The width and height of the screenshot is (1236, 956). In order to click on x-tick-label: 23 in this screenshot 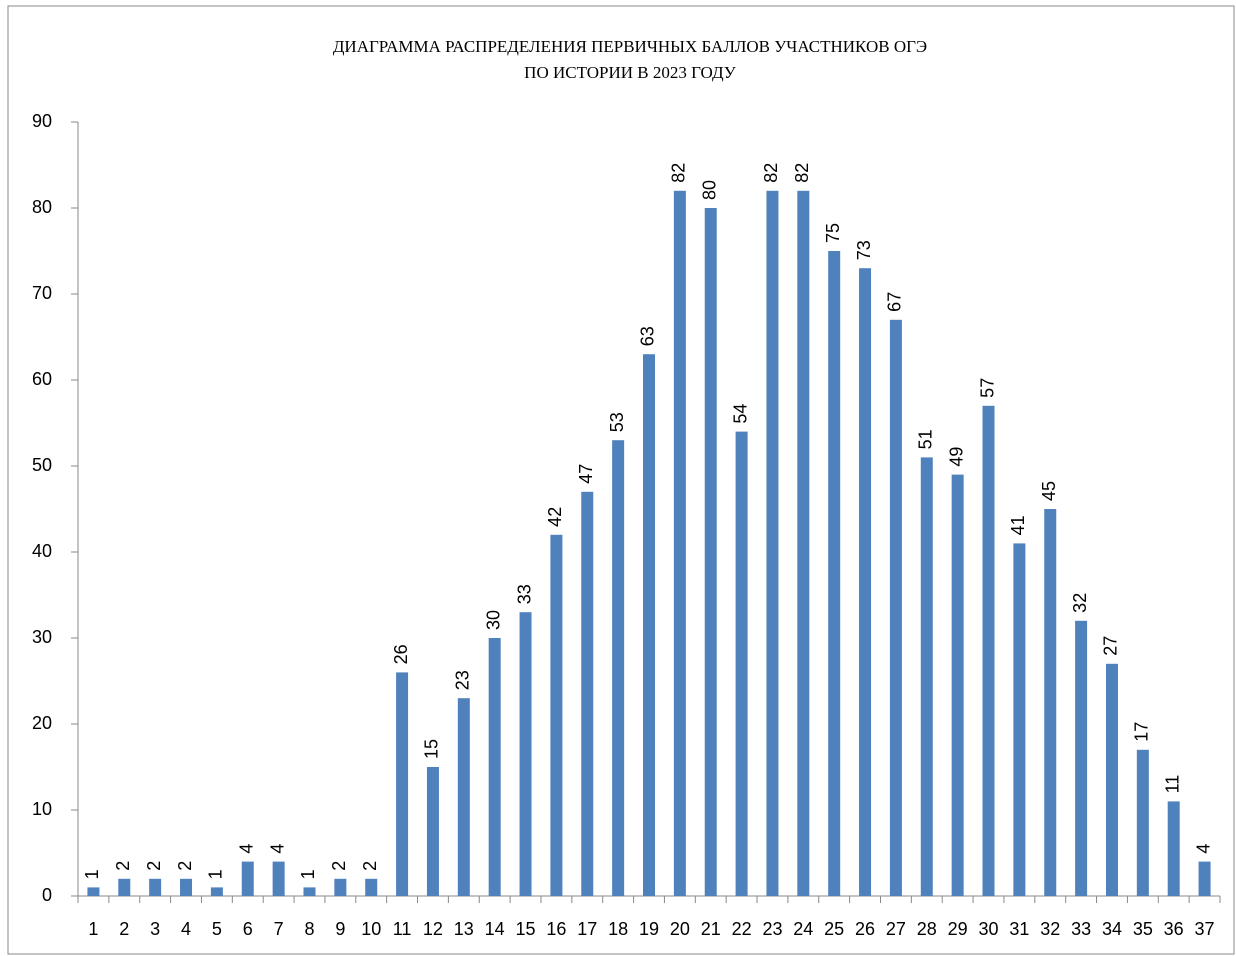, I will do `click(772, 929)`.